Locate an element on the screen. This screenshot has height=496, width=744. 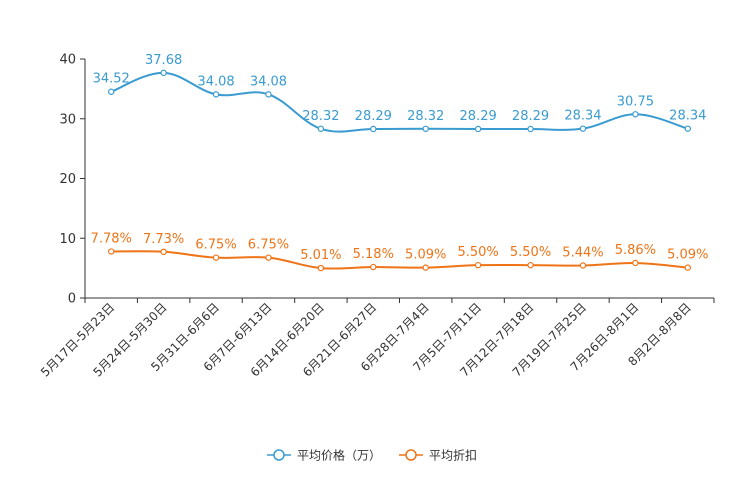
y-tick-label: 40 is located at coordinates (67, 60).